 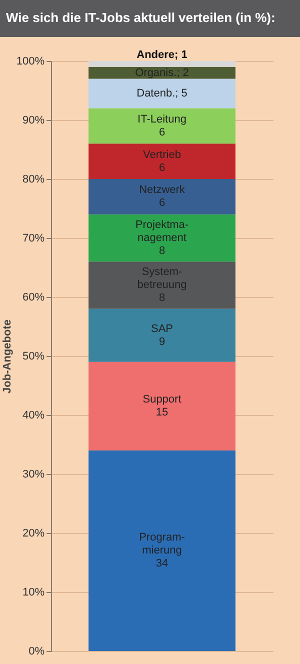 I want to click on y-tick-label: 10%, so click(x=33, y=592).